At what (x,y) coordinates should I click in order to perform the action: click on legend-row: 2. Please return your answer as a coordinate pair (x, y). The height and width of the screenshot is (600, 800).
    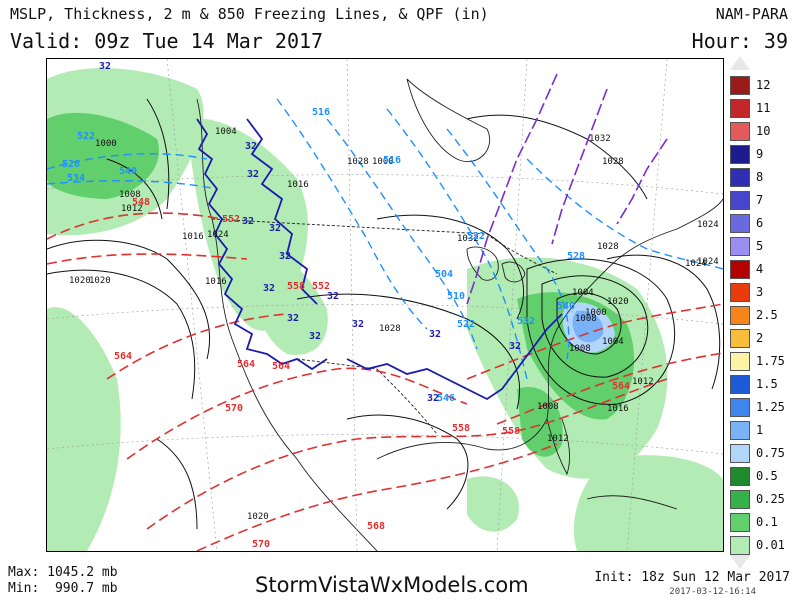
    Looking at the image, I should click on (761, 338).